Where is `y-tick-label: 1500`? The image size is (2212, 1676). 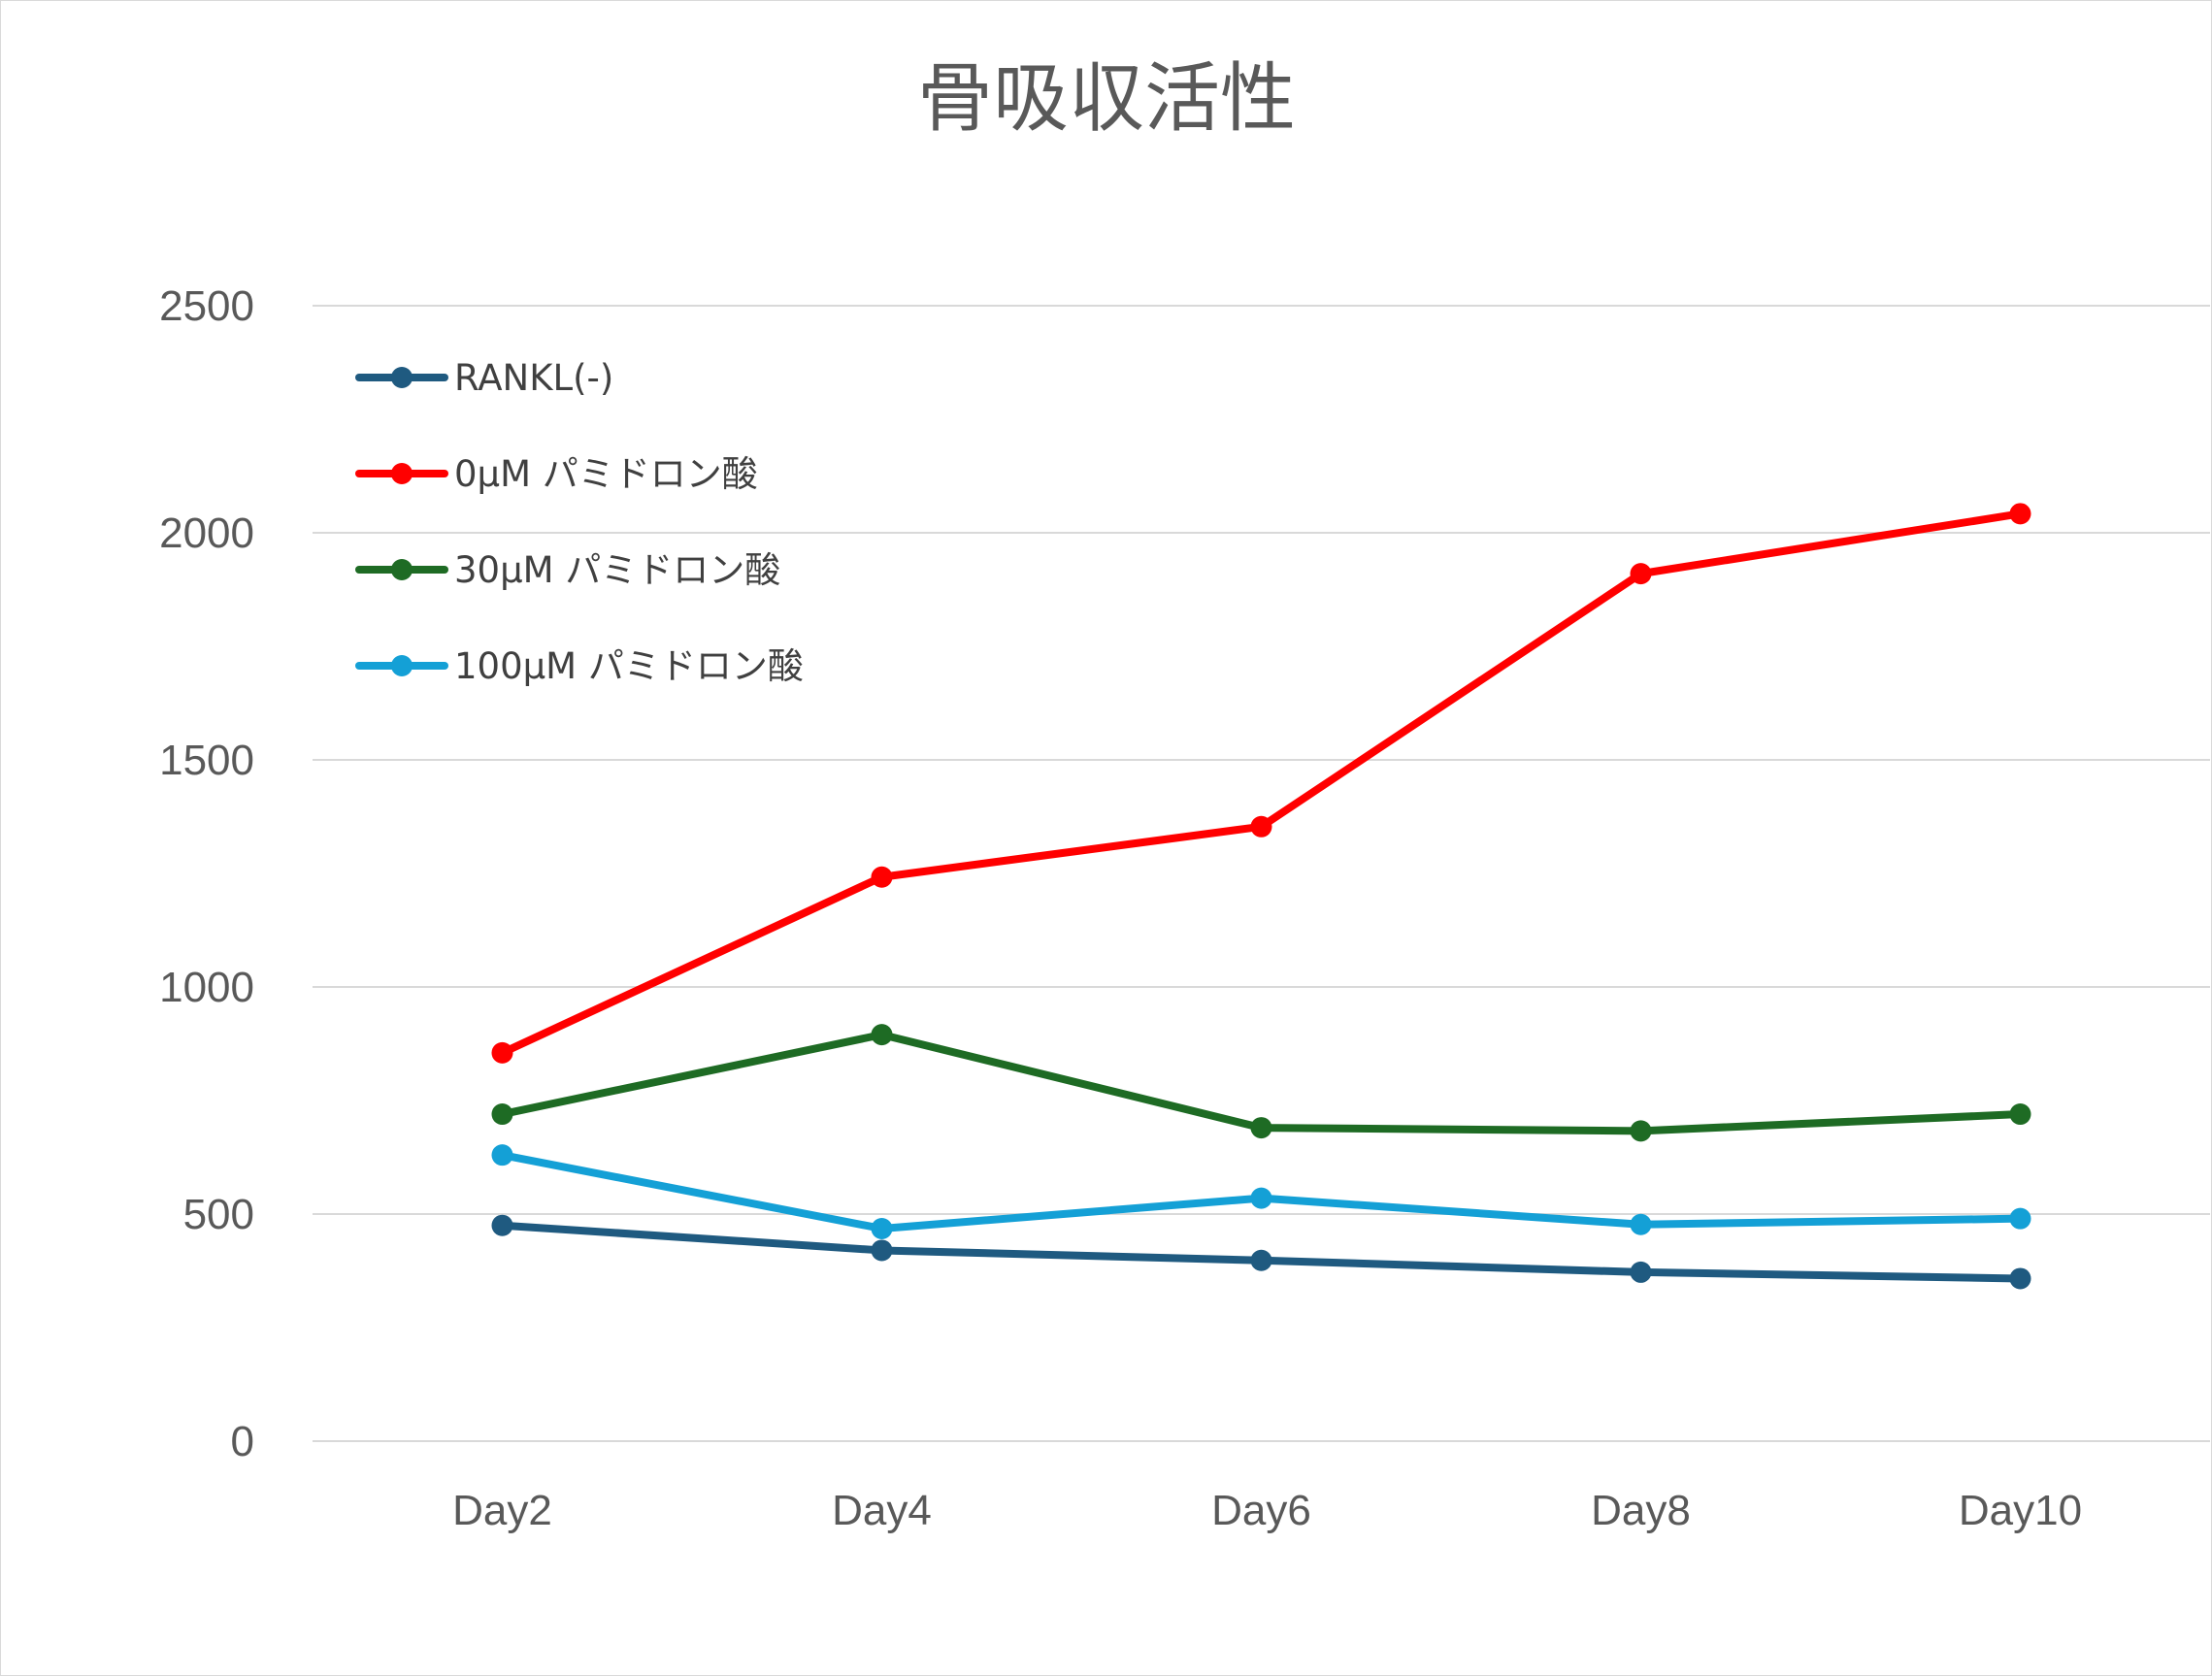
y-tick-label: 1500 is located at coordinates (206, 761).